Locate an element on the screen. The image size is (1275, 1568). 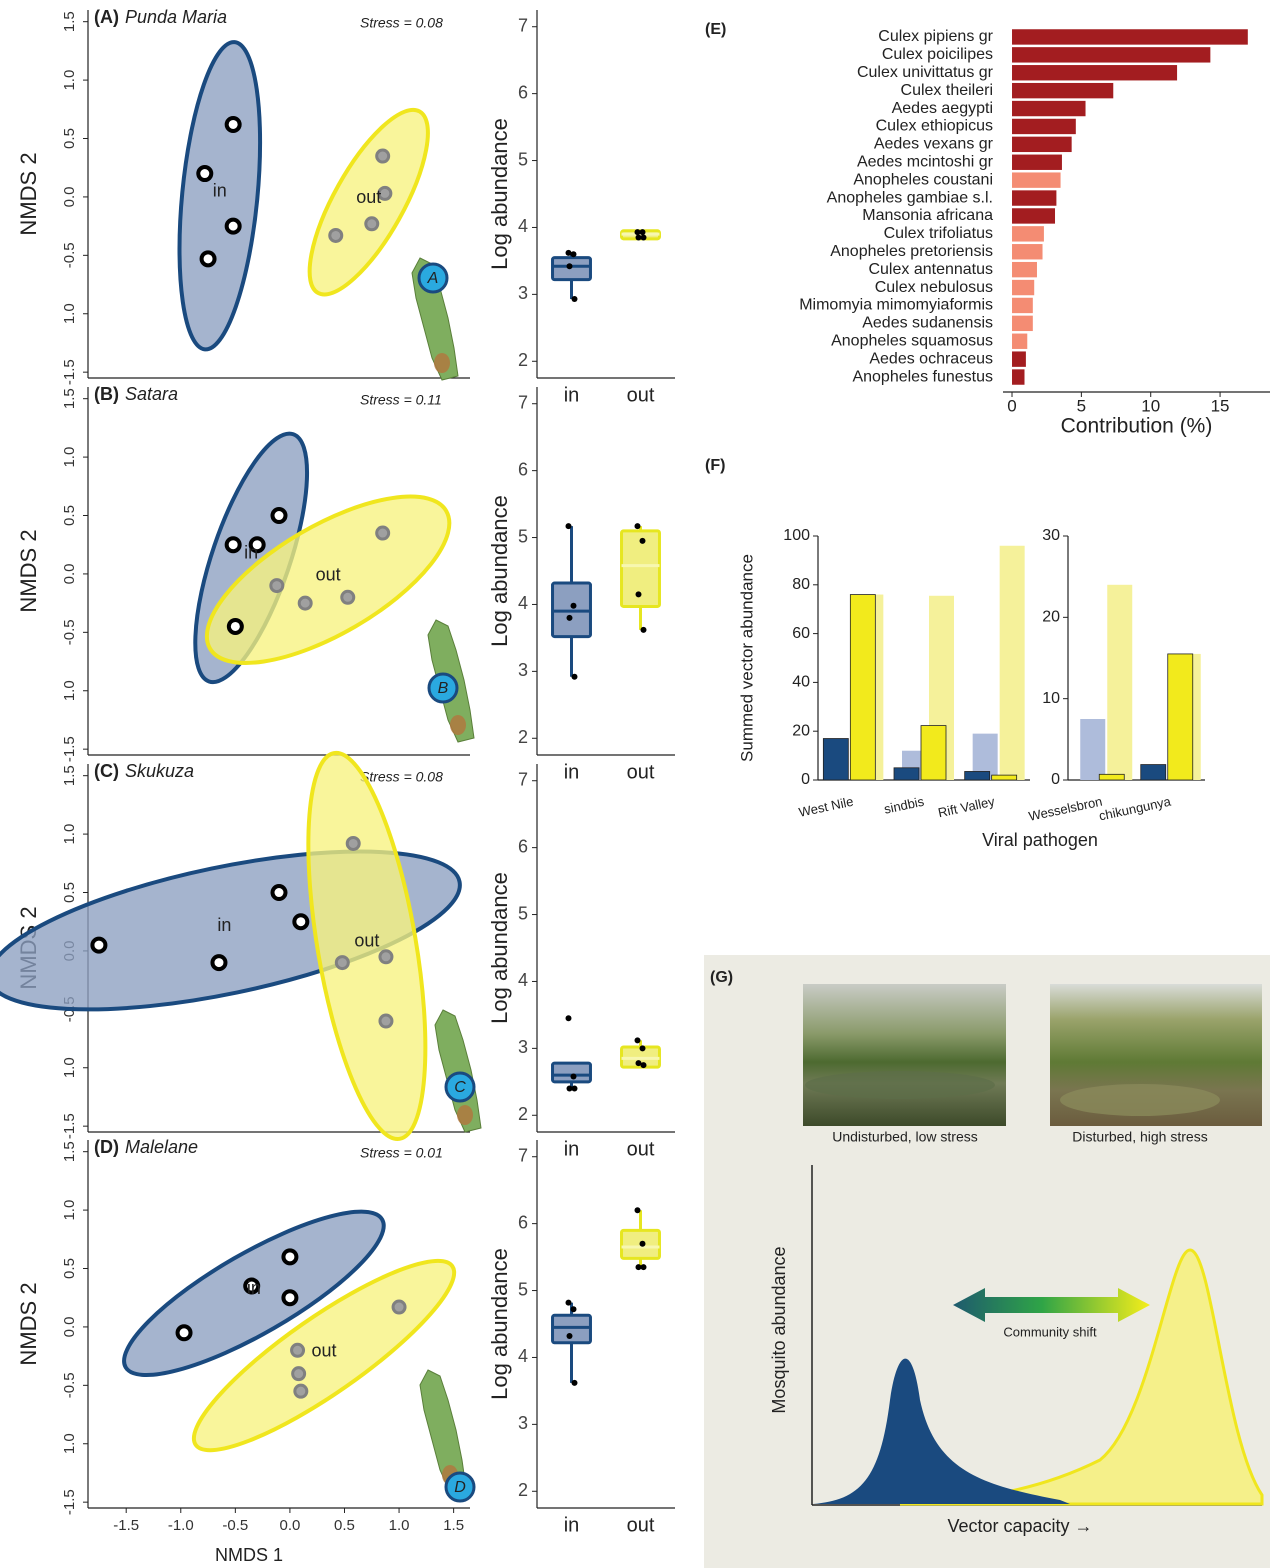
x-tick-label: 5 is located at coordinates (1081, 405).